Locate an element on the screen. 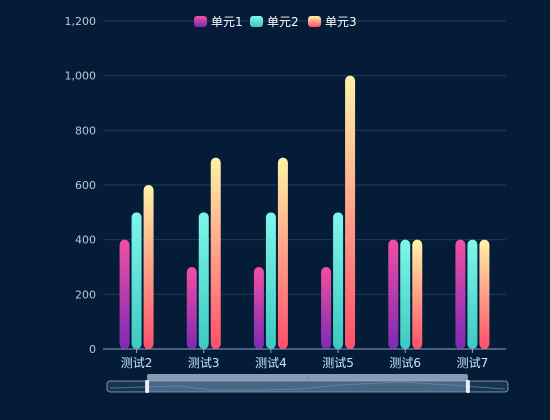 Image resolution: width=550 pixels, height=420 pixels. zoom-move-handle is located at coordinates (307, 377).